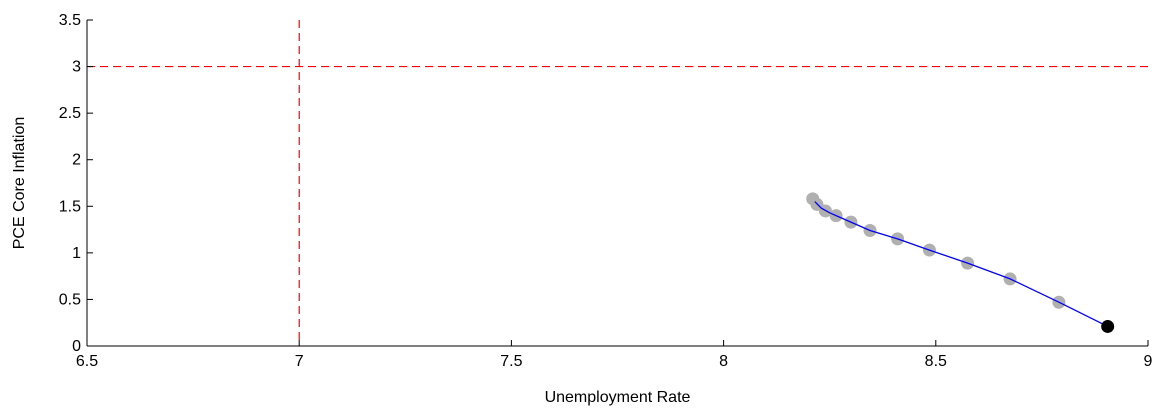 The height and width of the screenshot is (413, 1152). What do you see at coordinates (70, 20) in the screenshot?
I see `y-tick-label: 3.5` at bounding box center [70, 20].